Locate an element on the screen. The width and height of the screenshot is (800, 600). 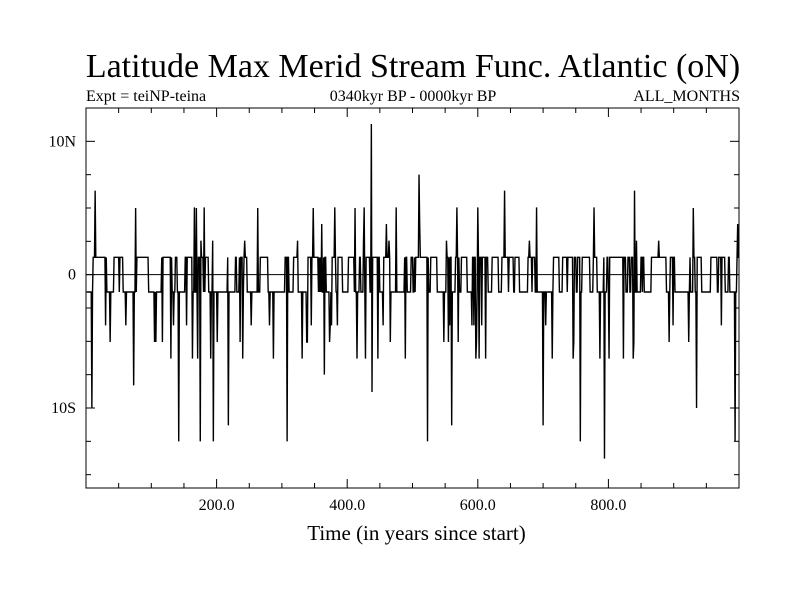
period-label: 0340kyr BP - 0000kyr BP is located at coordinates (413, 96).